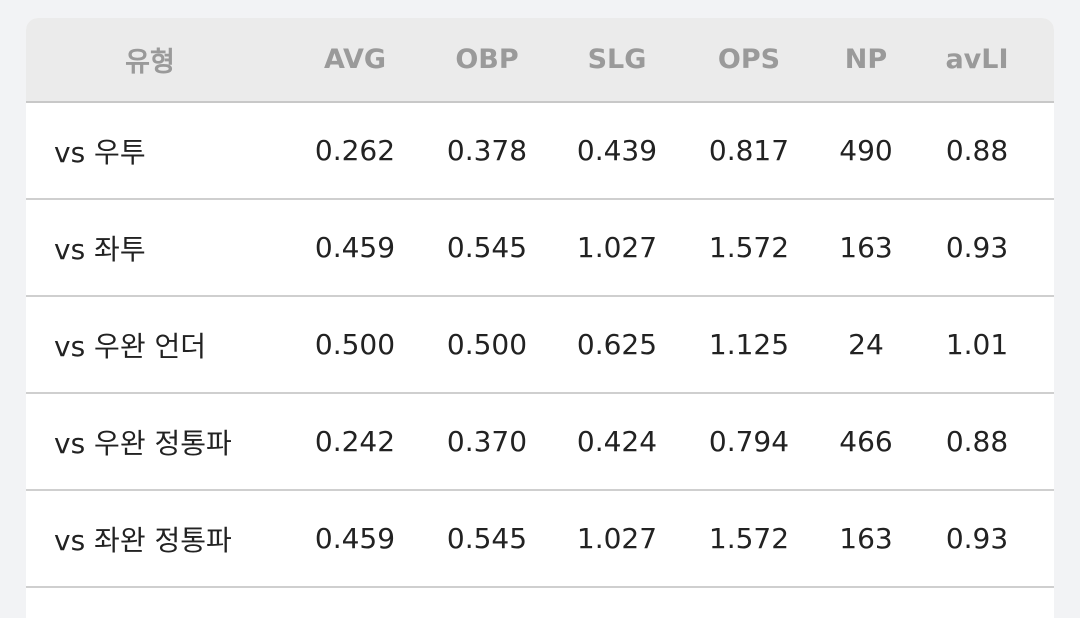  I want to click on table-row: vs 우투 0.262 0.378 0.439 0.817 490 0.88, so click(540, 151).